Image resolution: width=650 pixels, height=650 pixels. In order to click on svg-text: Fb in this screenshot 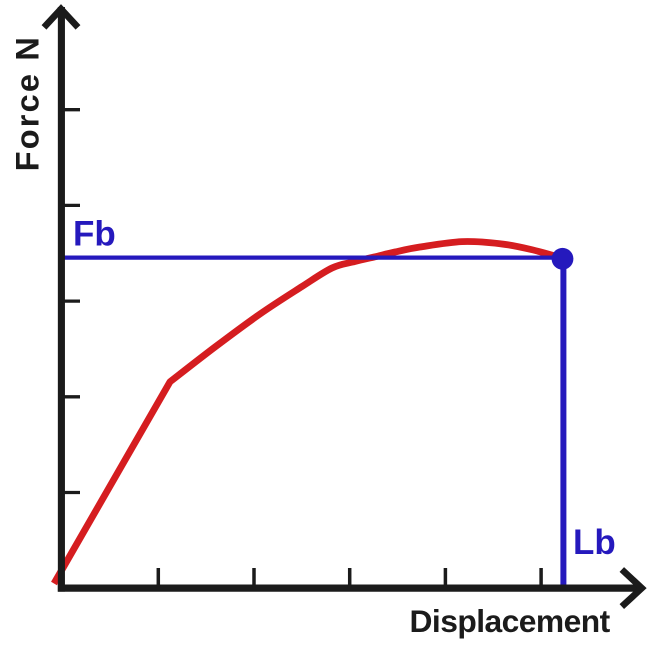, I will do `click(94, 234)`.